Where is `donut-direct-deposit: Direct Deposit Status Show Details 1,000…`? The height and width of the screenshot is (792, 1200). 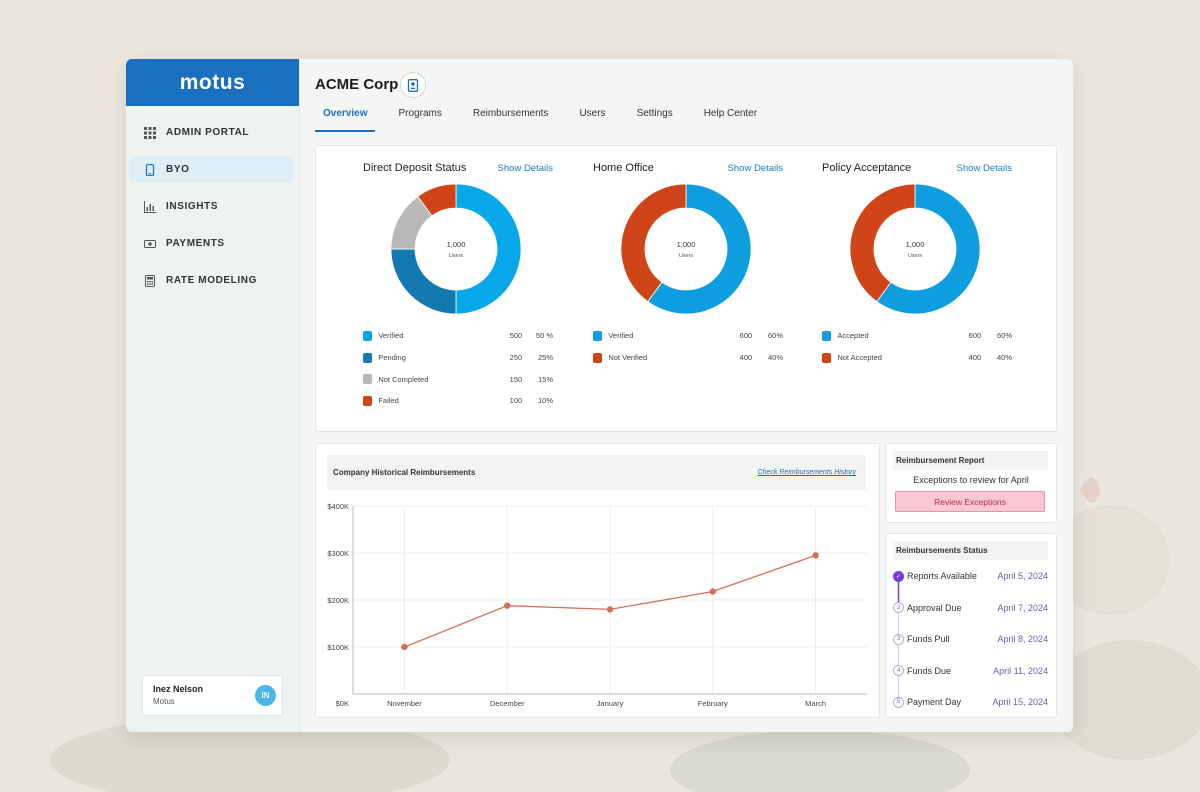
donut-direct-deposit: Direct Deposit Status Show Details 1,000… is located at coordinates (458, 287).